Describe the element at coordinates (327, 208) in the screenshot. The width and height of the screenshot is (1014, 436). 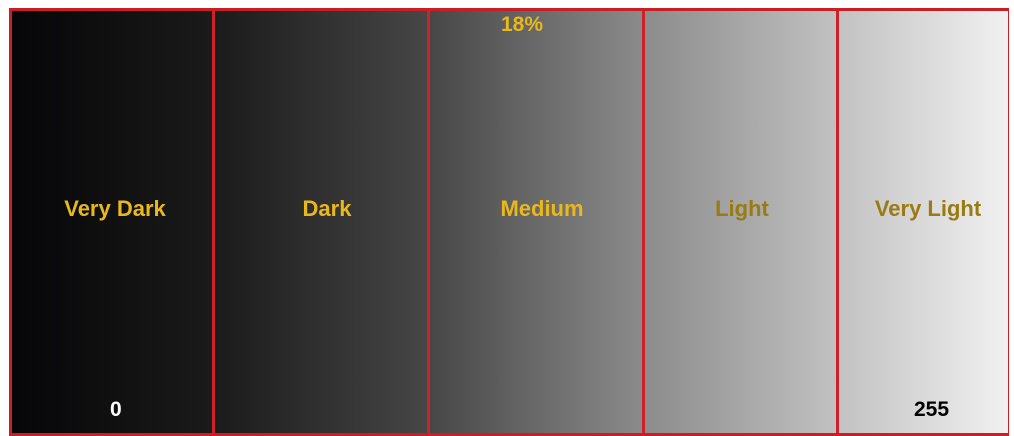
I see `zone-label-dark: Dark` at that location.